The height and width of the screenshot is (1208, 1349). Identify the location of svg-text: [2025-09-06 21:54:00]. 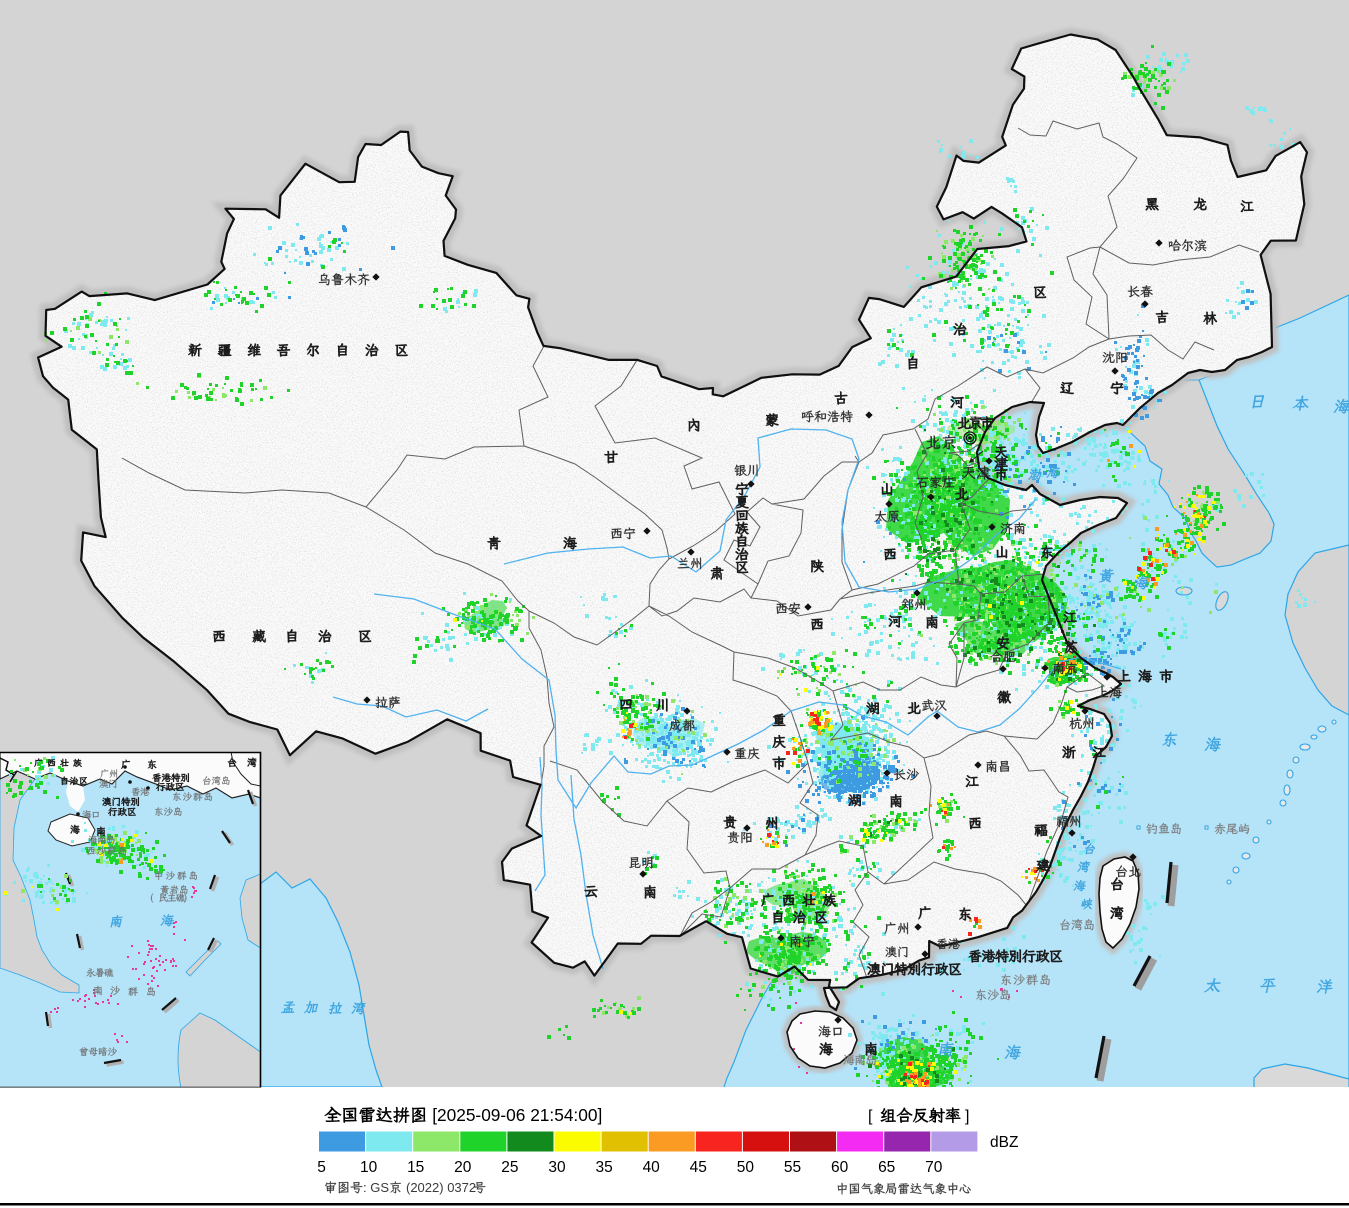
(517, 1115).